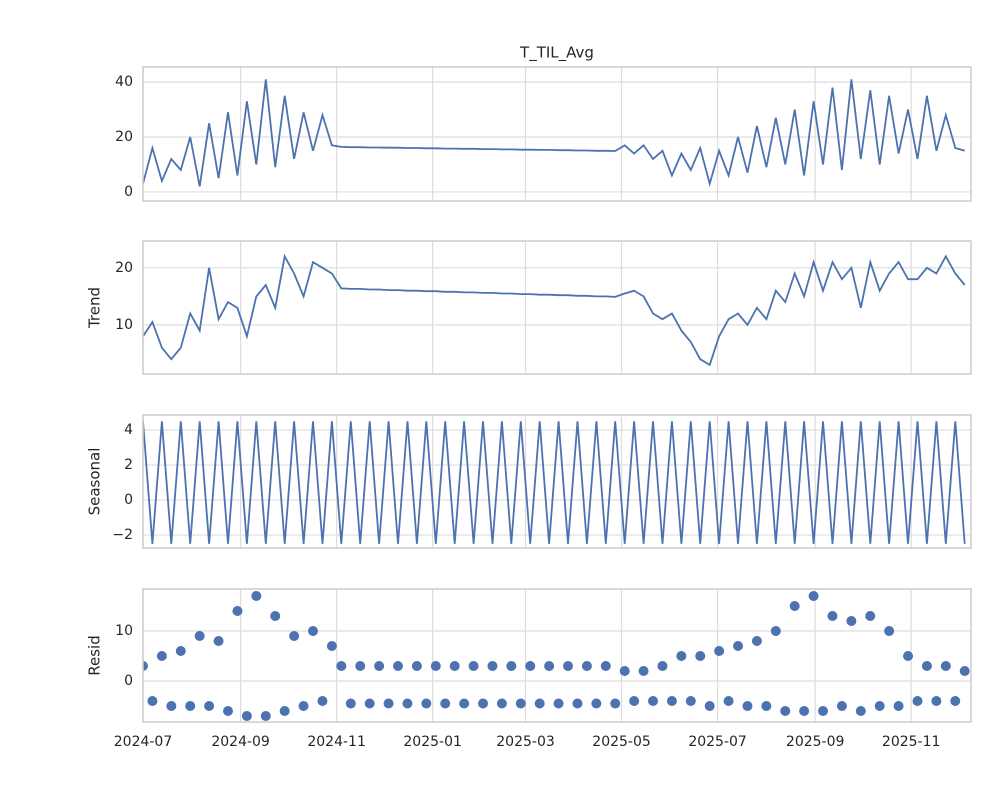 The width and height of the screenshot is (1000, 800). What do you see at coordinates (128, 465) in the screenshot?
I see `y-tick-label: 2` at bounding box center [128, 465].